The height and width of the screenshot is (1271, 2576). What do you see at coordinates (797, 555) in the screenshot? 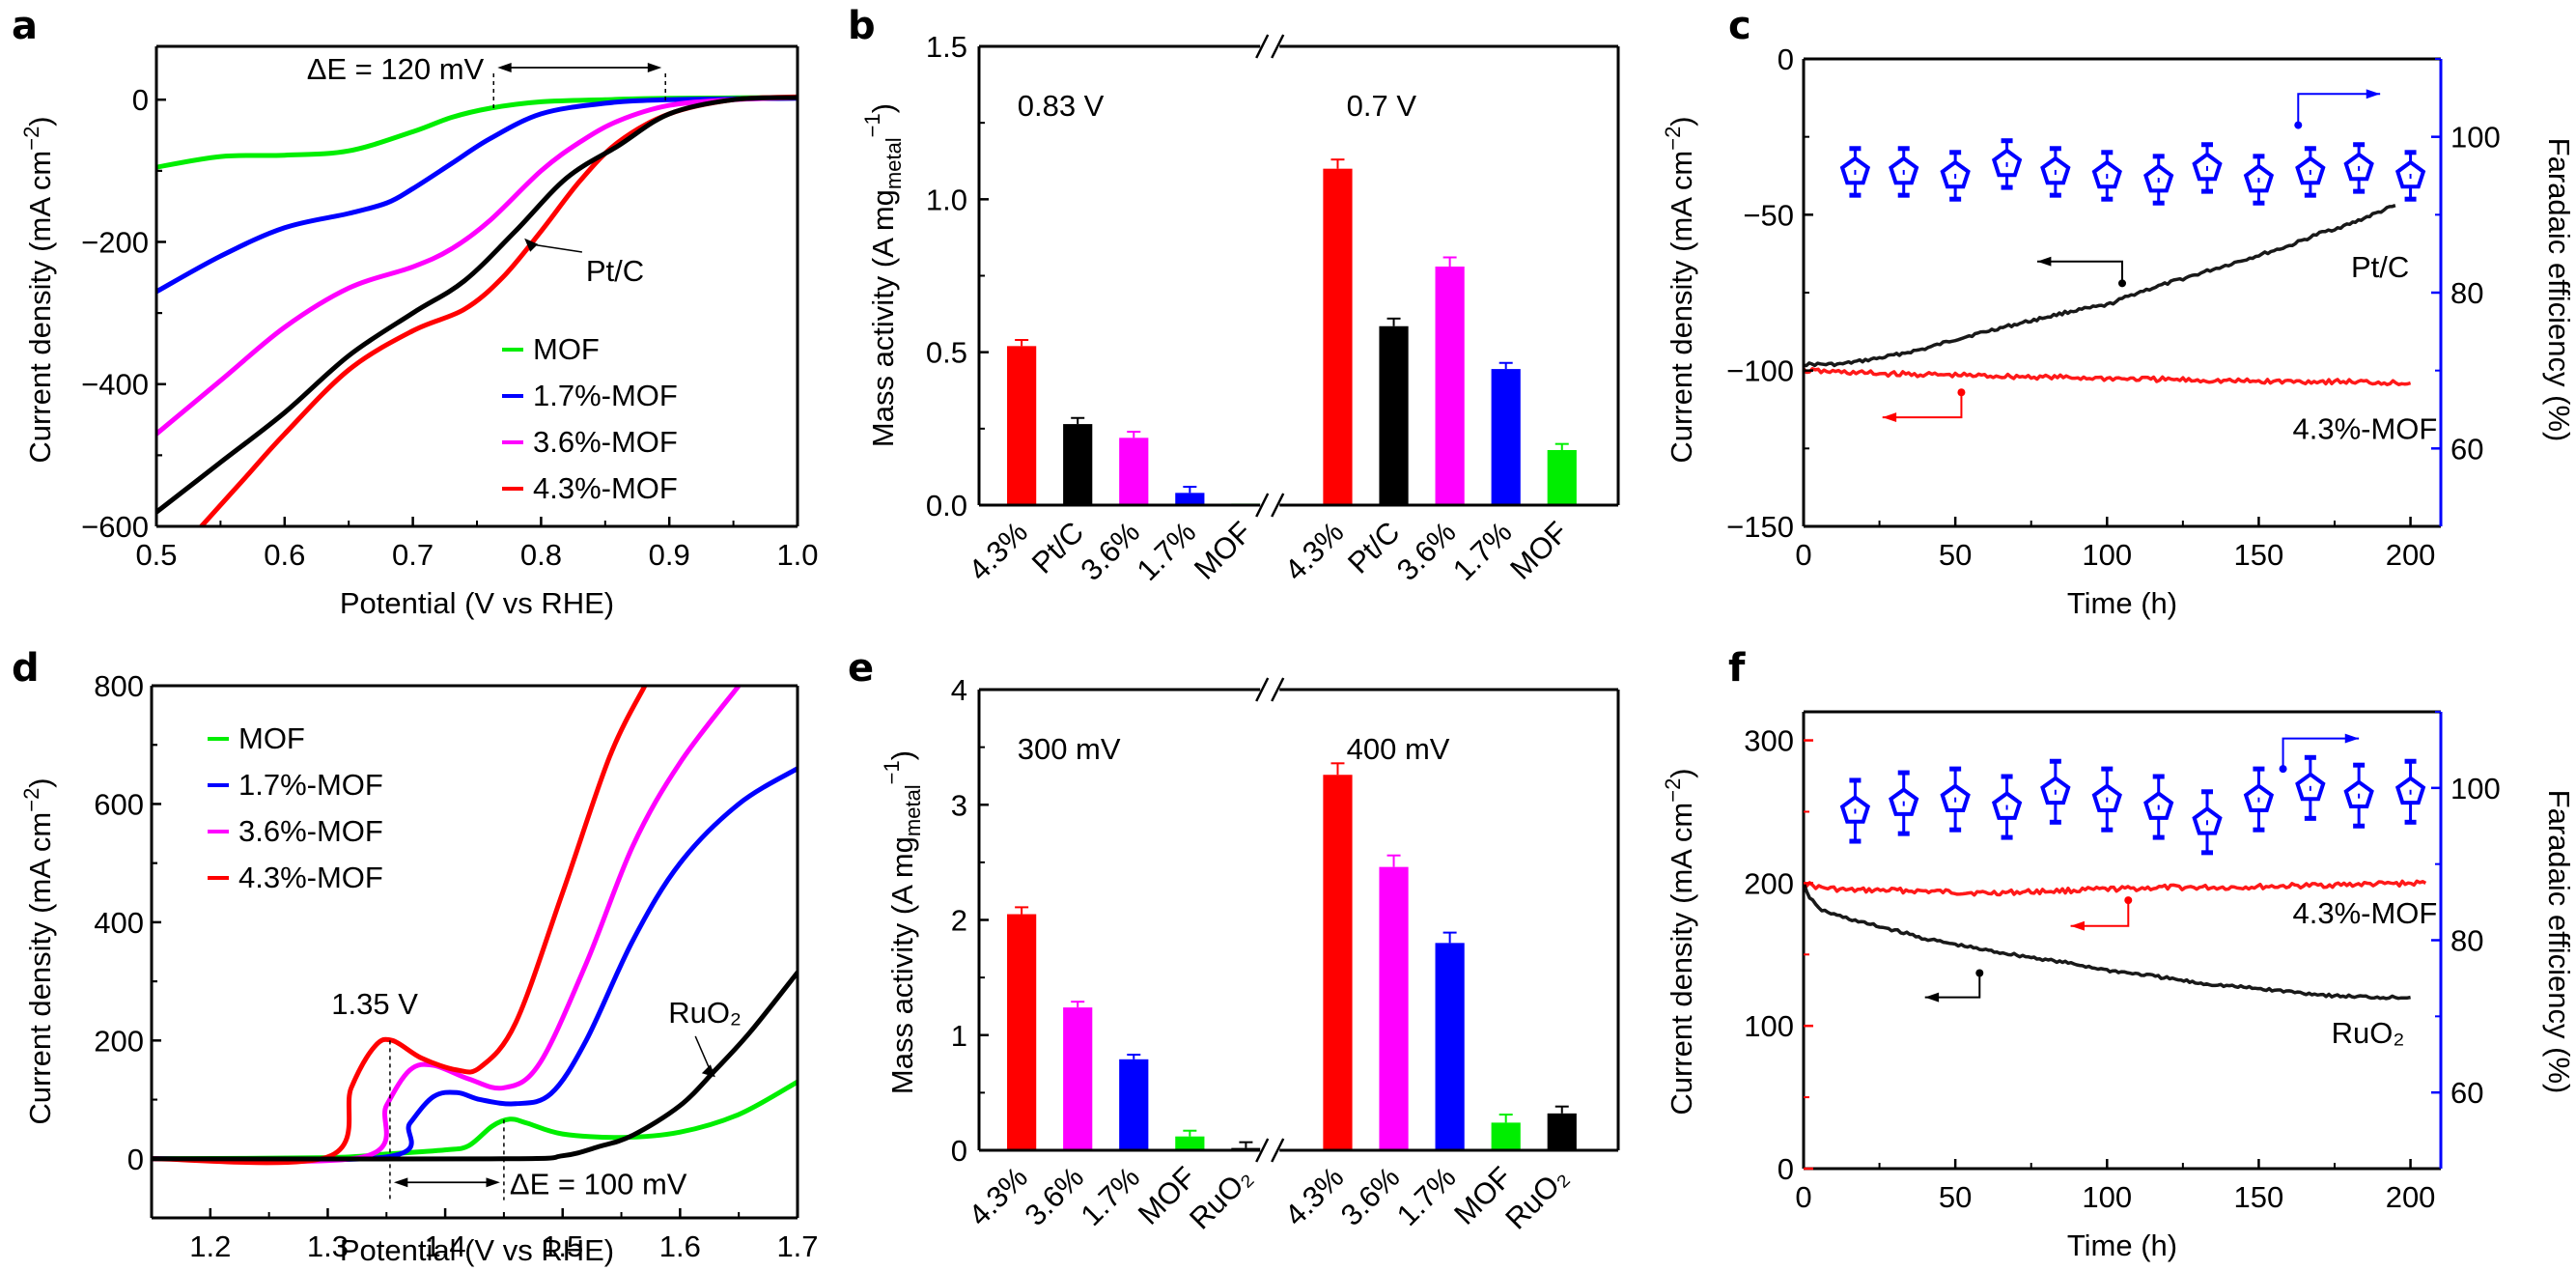
I see `x-tick-label: 1.0` at bounding box center [797, 555].